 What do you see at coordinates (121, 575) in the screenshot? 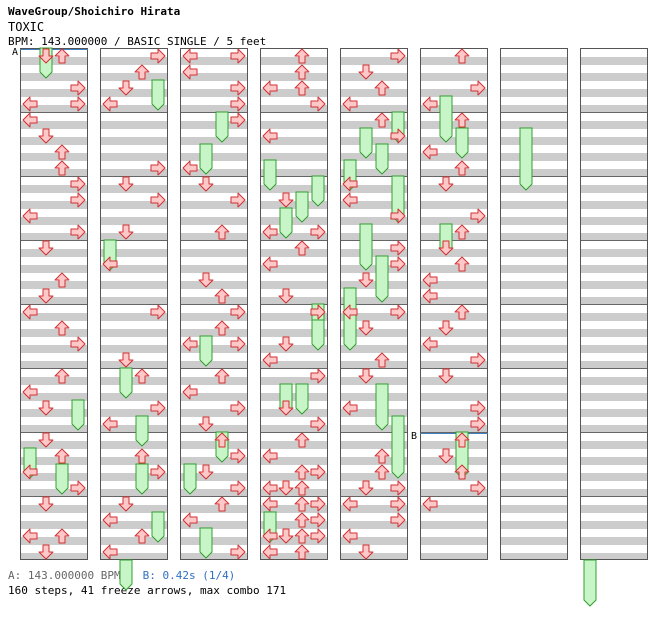
I see `bpm-legend: A: 143.000000 BPM B: 0.42s (1/4)` at bounding box center [121, 575].